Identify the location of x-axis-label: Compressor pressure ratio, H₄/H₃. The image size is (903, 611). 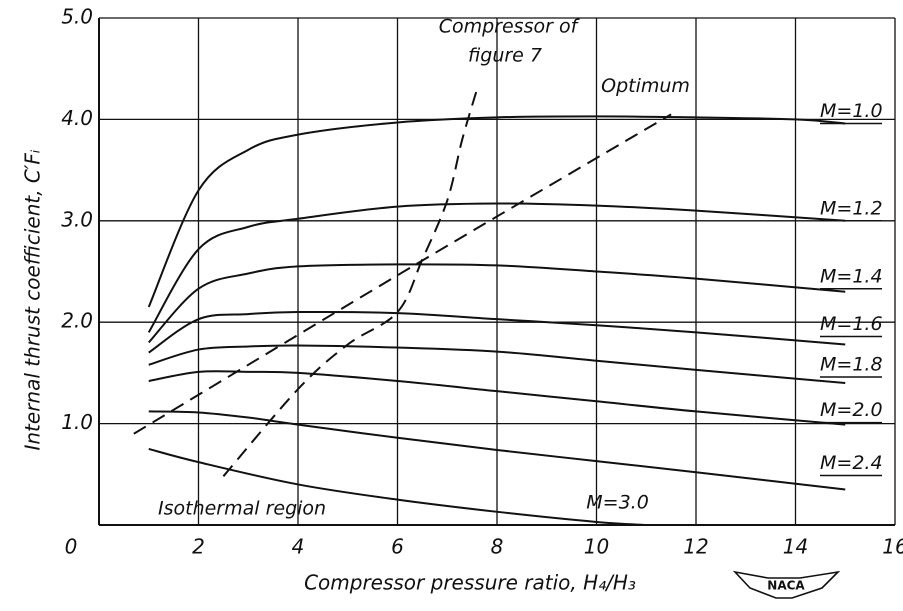
(470, 583).